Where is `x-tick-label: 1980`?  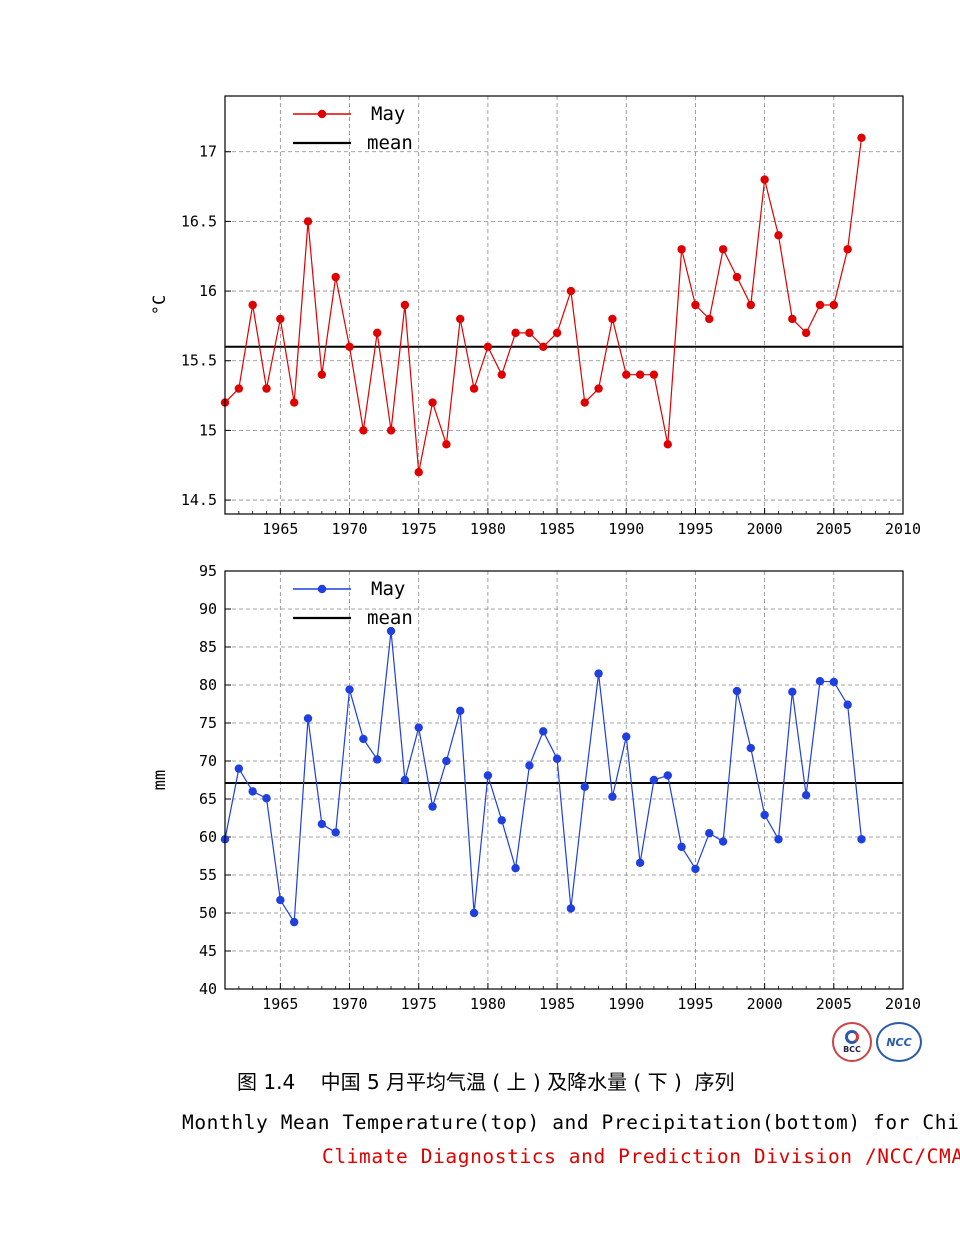 x-tick-label: 1980 is located at coordinates (488, 529).